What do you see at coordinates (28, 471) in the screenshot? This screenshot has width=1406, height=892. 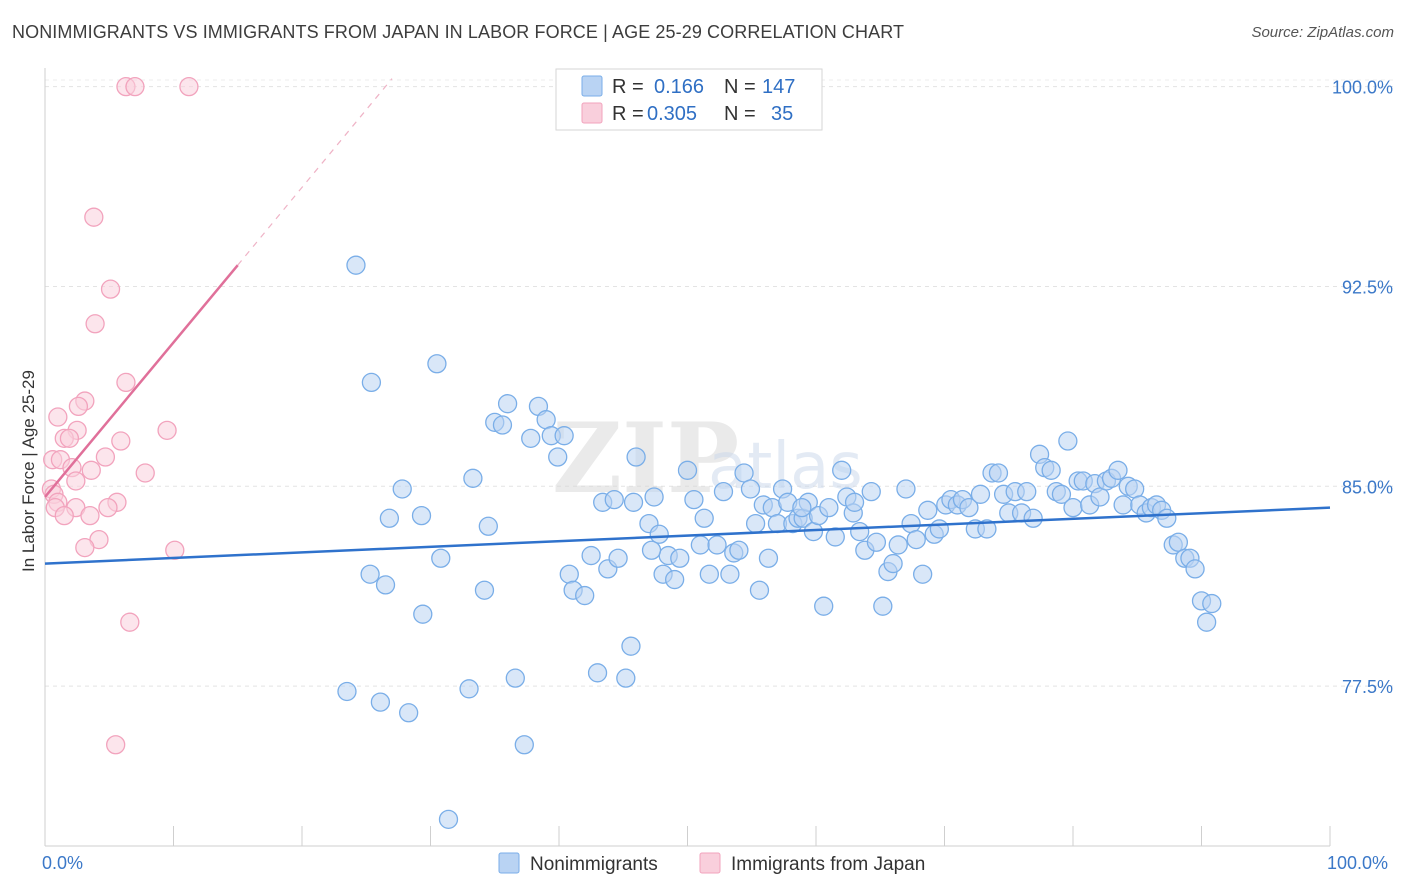 I see `y-axis-title: In Labor Force | Age 25-29` at bounding box center [28, 471].